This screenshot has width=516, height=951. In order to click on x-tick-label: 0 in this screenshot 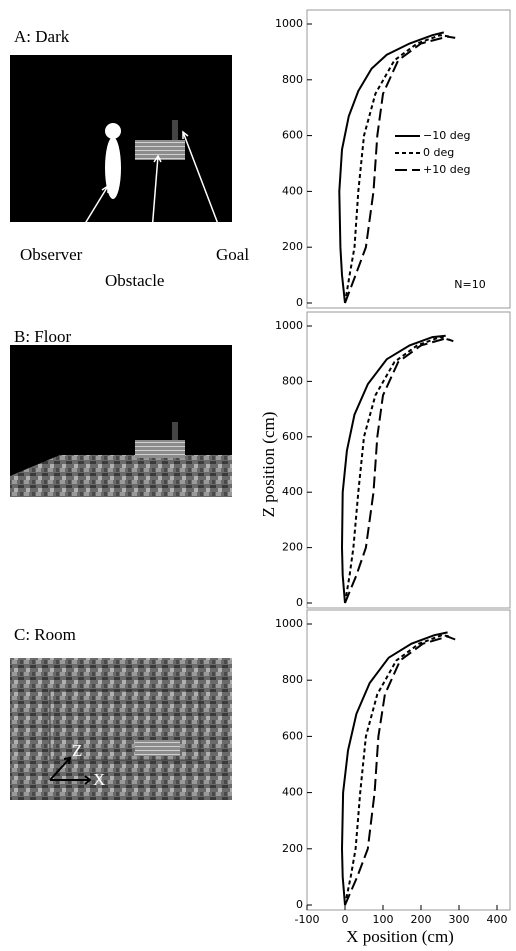, I will do `click(345, 919)`.